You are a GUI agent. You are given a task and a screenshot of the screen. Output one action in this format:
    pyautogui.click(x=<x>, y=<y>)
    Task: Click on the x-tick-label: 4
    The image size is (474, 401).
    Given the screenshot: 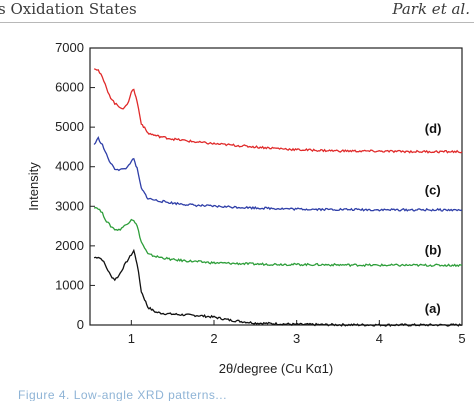 What is the action you would take?
    pyautogui.click(x=379, y=338)
    